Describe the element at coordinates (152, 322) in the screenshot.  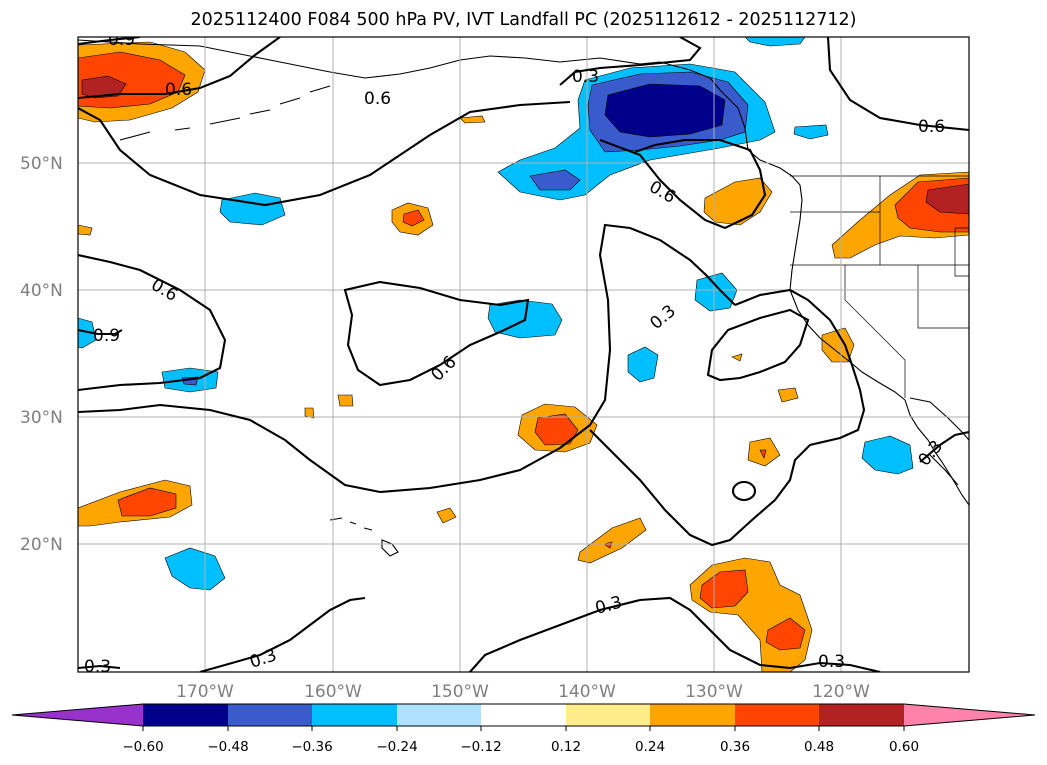
I see `contour-0.6-west` at that location.